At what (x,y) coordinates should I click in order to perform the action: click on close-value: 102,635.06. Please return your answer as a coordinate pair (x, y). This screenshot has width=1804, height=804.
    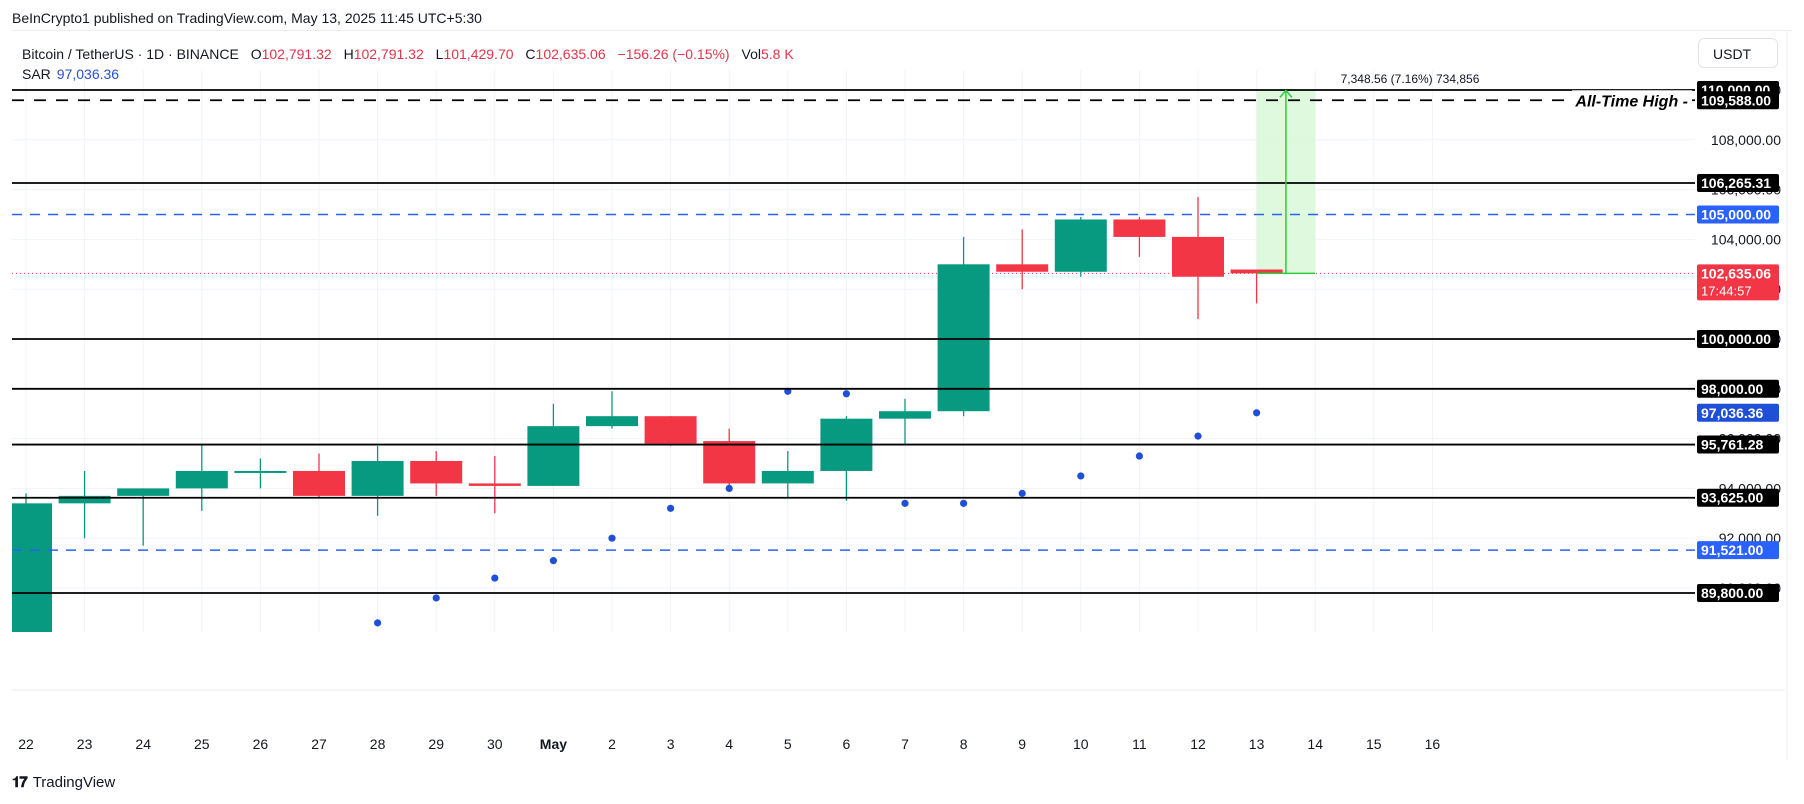
    Looking at the image, I should click on (570, 54).